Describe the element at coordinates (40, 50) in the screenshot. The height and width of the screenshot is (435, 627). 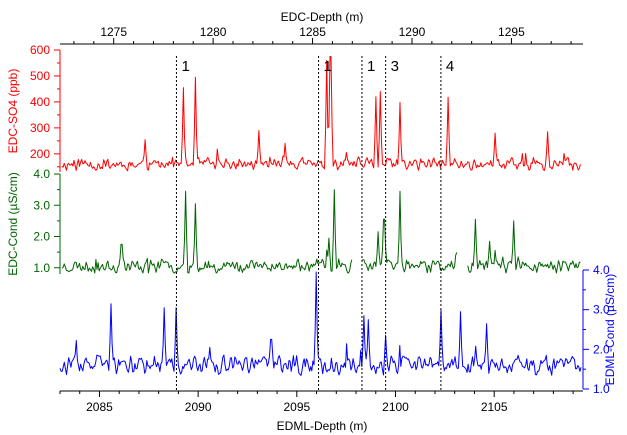
I see `y-tick-label: 600` at that location.